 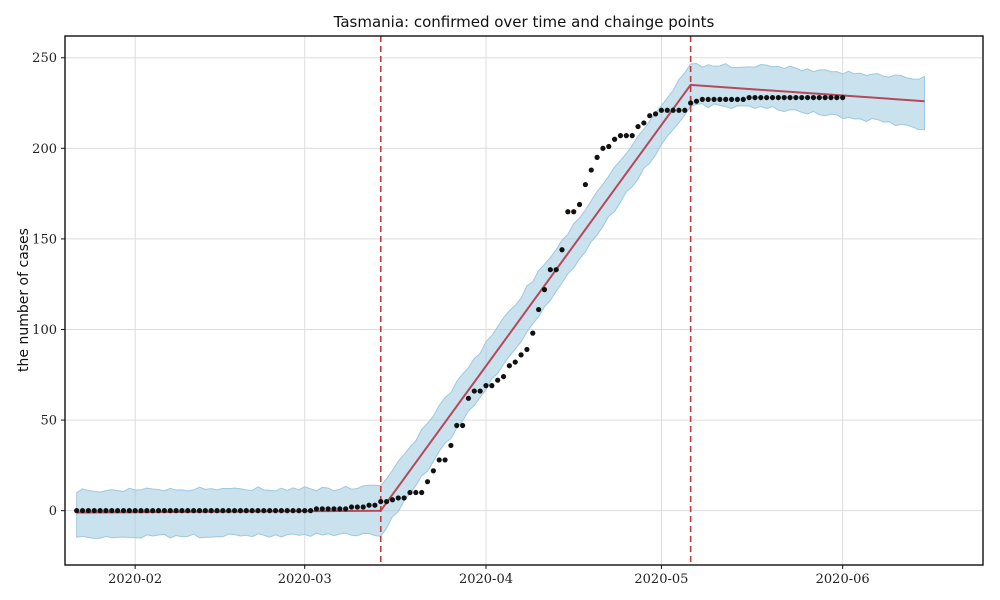 I want to click on y-tick-label: 250, so click(x=44, y=58).